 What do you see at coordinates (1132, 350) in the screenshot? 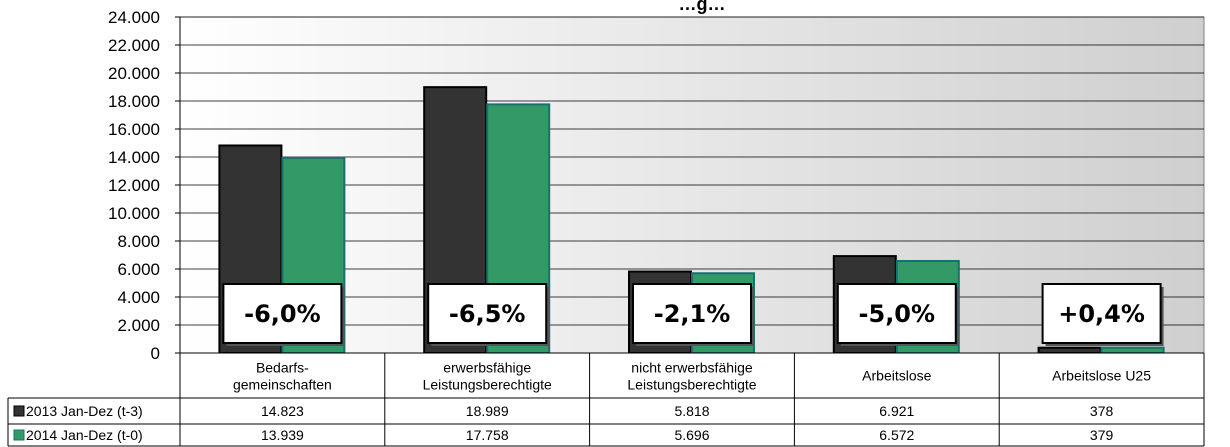
I see `bar-2014` at bounding box center [1132, 350].